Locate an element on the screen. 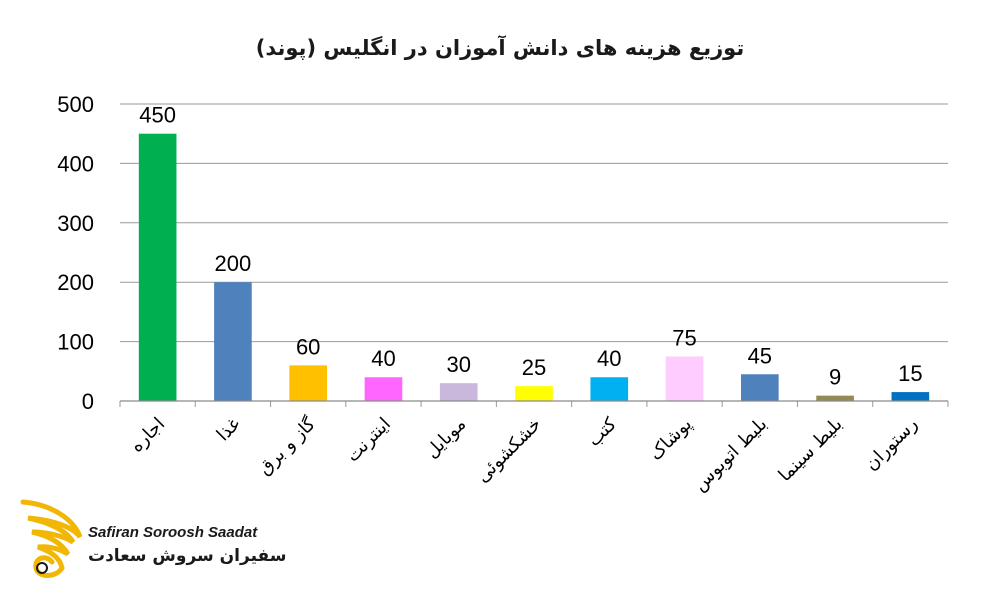 Image resolution: width=1000 pixels, height=600 pixels. x-tick-label: اینترنت is located at coordinates (368, 440).